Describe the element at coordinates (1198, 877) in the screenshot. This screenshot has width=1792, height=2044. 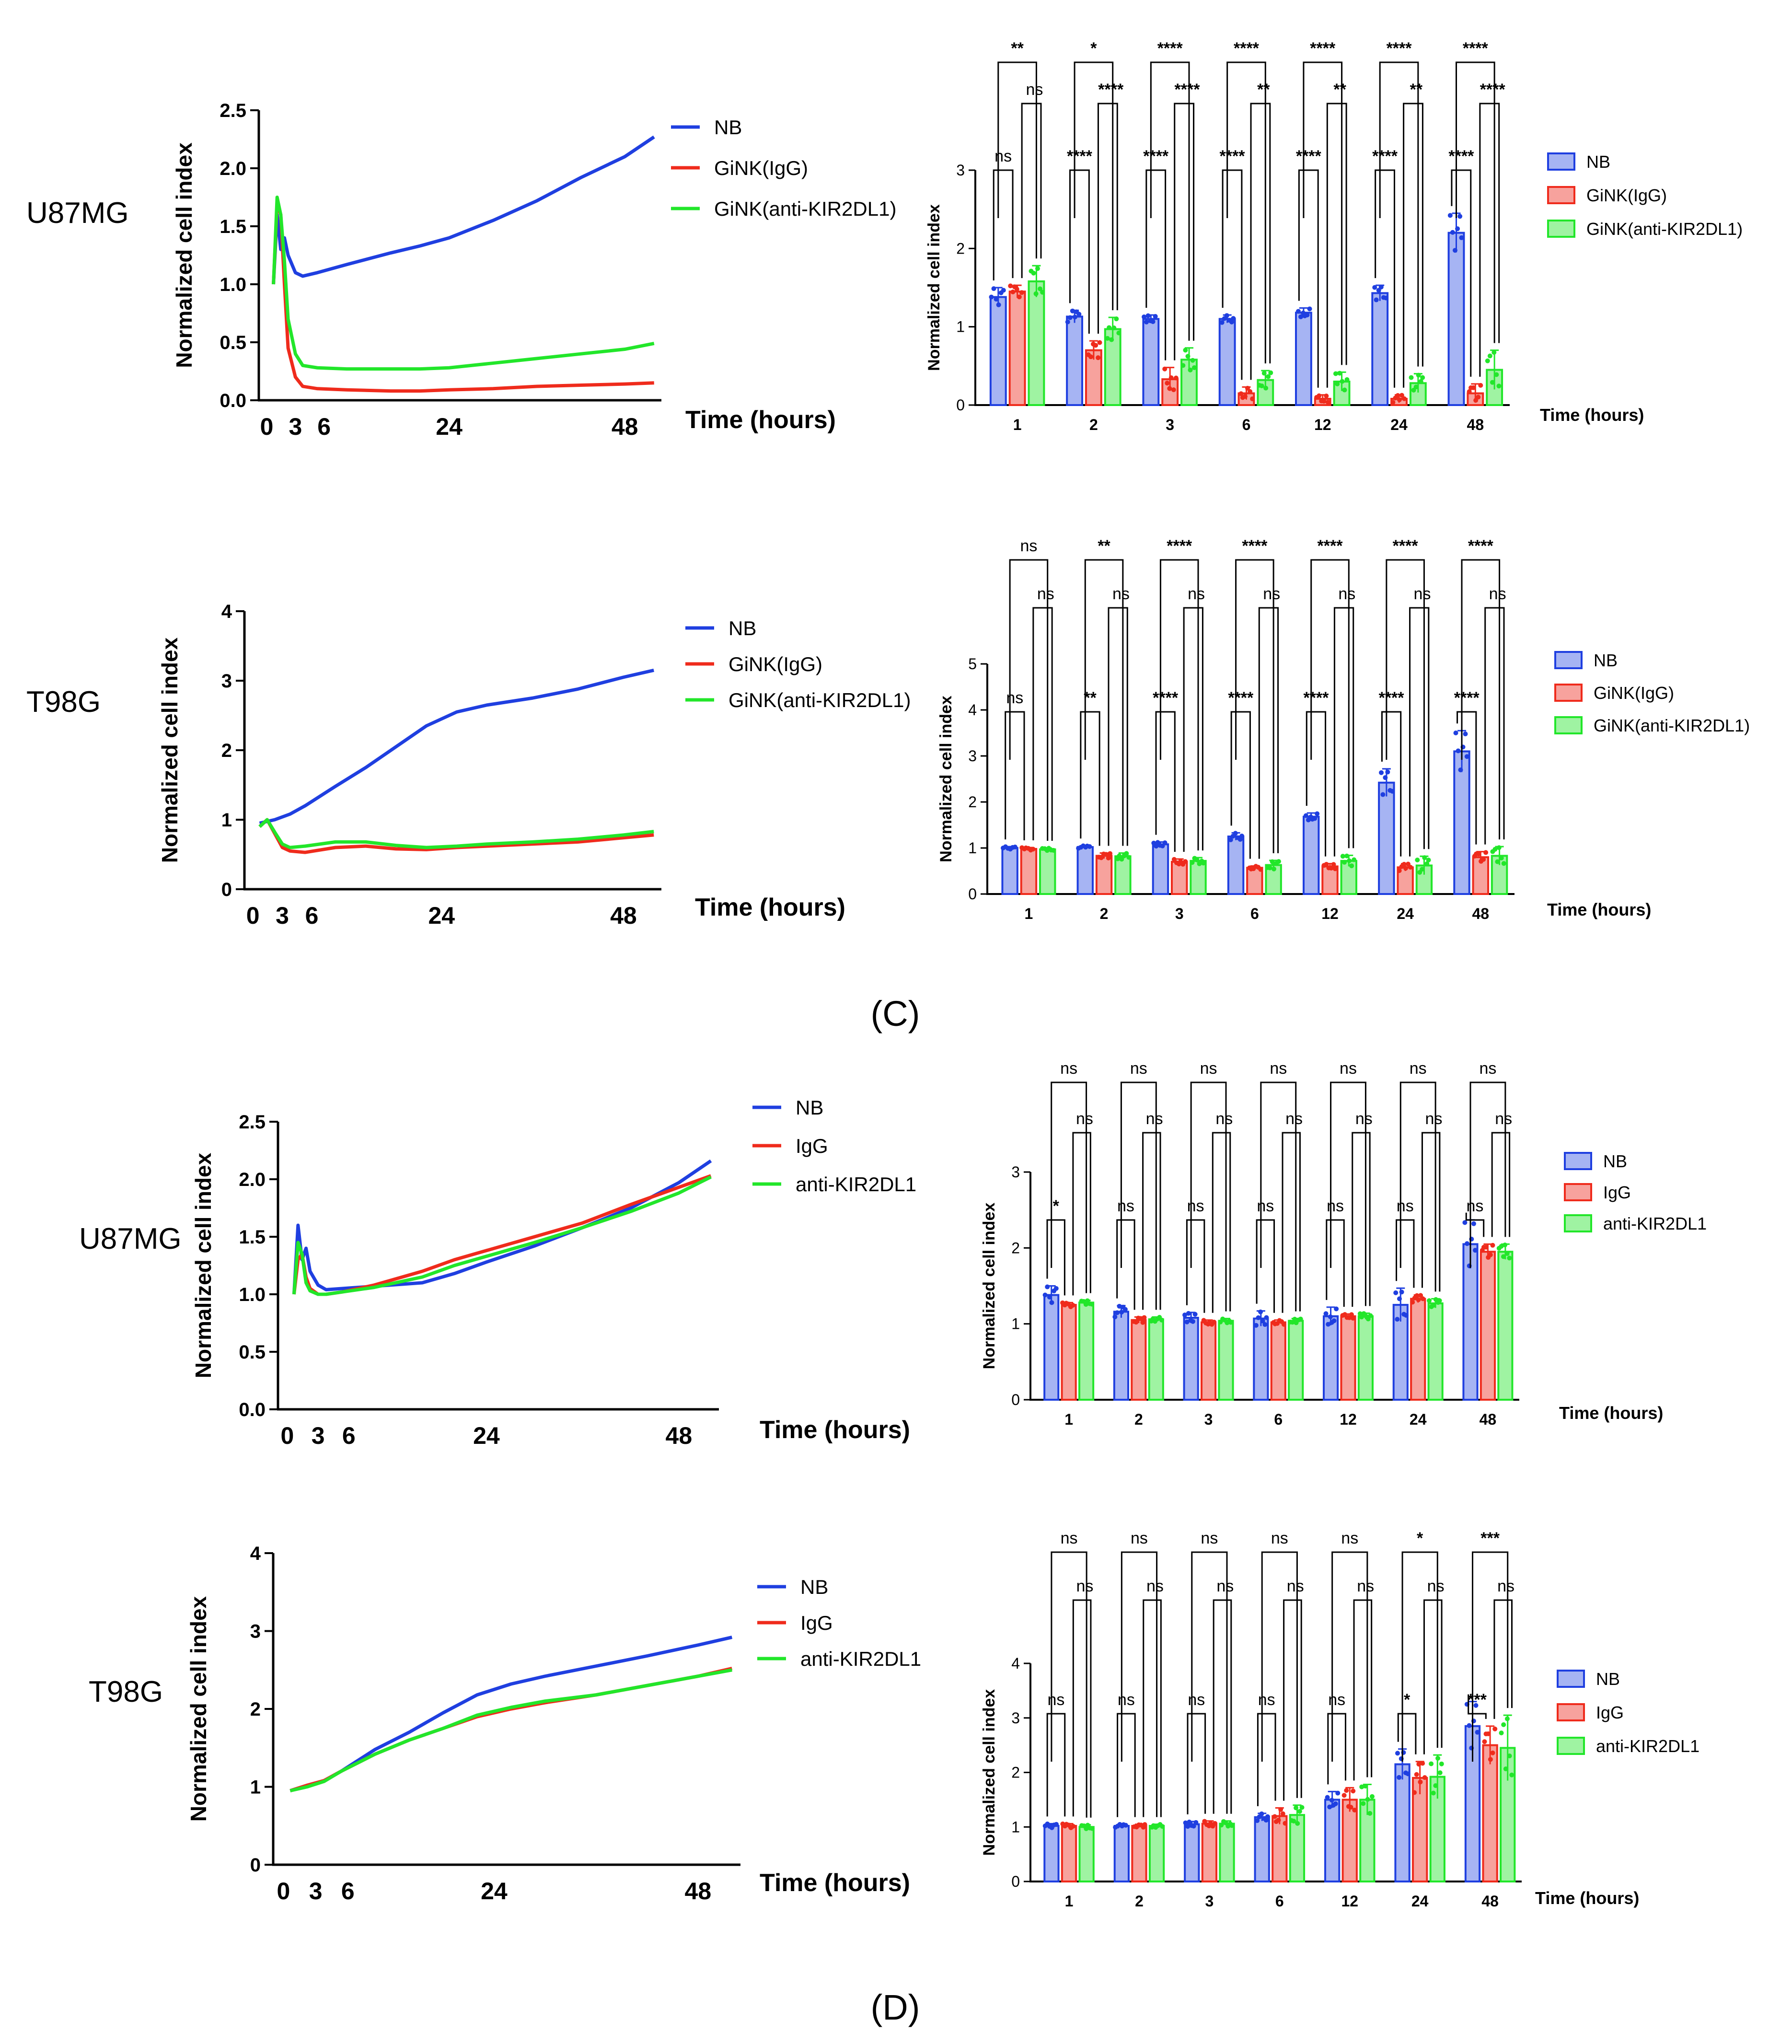
I see `bar-GiNK(anti-KIR2DL1)-3` at that location.